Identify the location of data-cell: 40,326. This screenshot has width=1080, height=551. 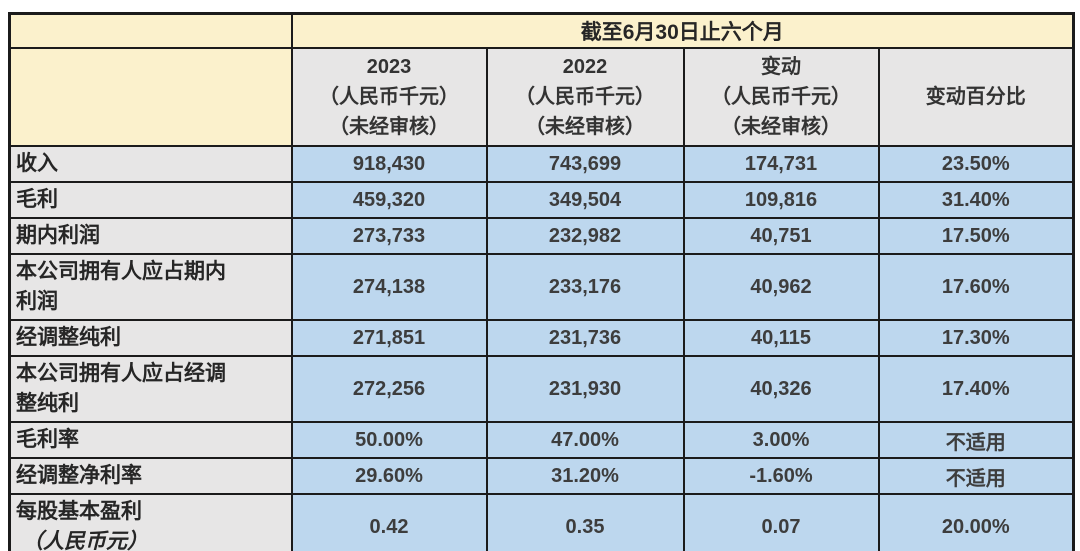
(781, 389).